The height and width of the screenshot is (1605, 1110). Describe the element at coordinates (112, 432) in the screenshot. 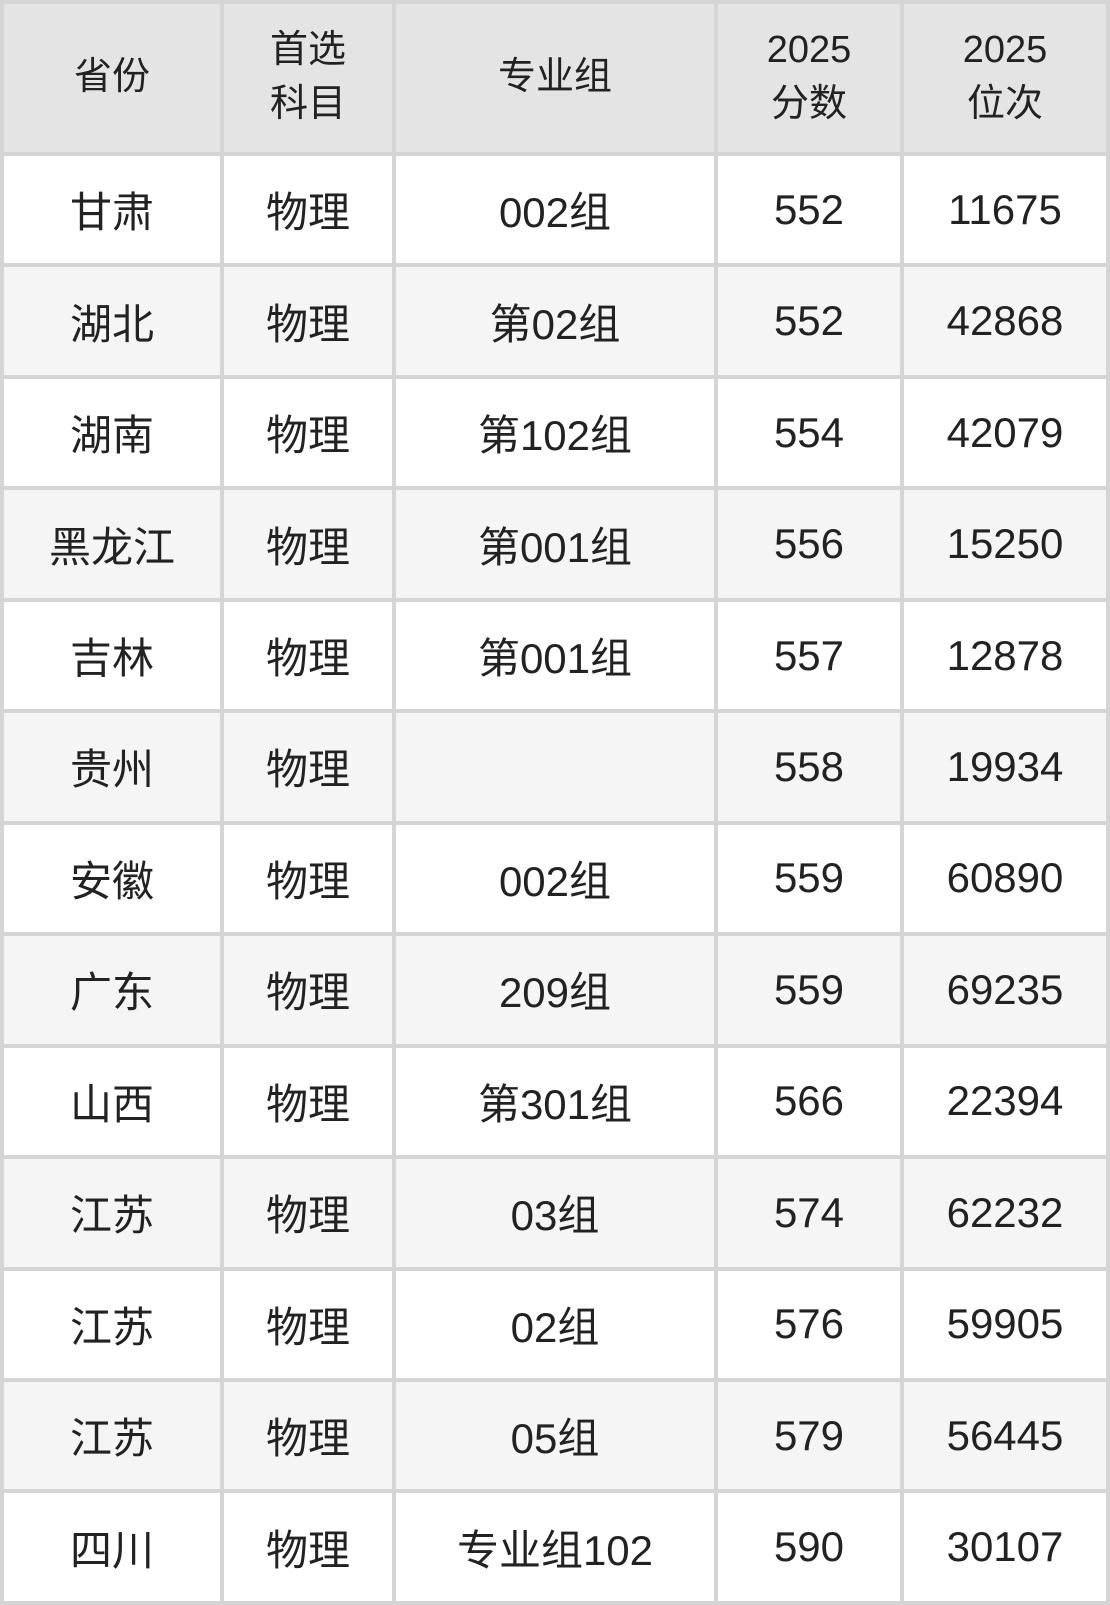

I see `cell-province: 湖南` at that location.